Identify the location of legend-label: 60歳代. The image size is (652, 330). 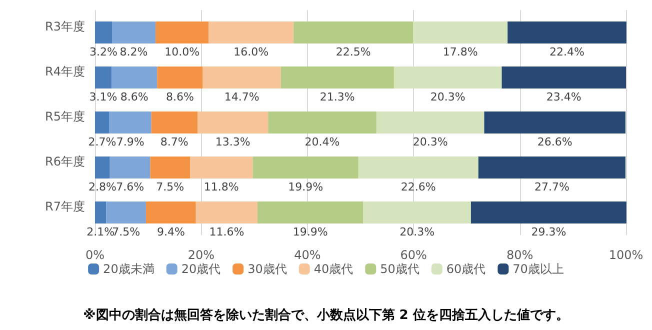
(466, 269).